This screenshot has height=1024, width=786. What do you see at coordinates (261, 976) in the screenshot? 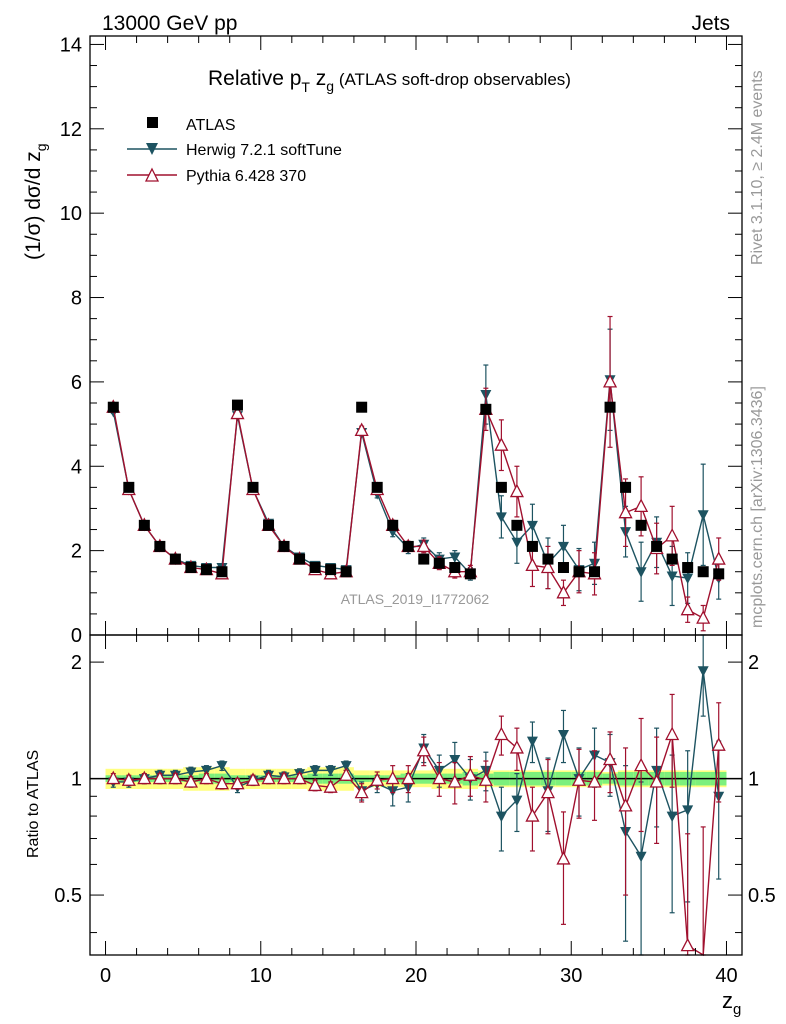
I see `x-tick-label: 10` at bounding box center [261, 976].